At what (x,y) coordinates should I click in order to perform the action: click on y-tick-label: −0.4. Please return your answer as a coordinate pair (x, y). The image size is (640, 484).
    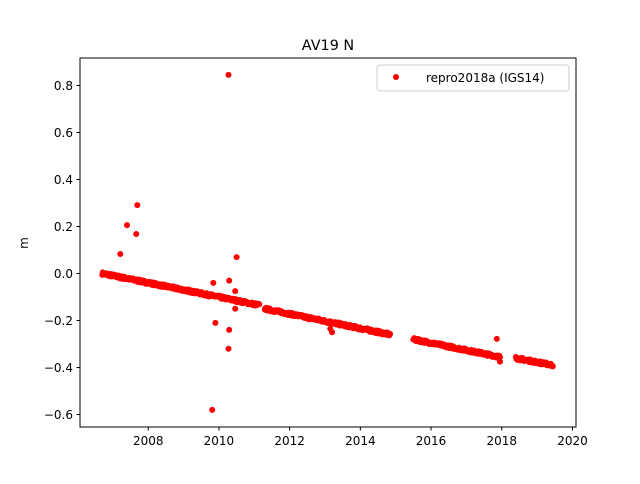
    Looking at the image, I should click on (58, 368).